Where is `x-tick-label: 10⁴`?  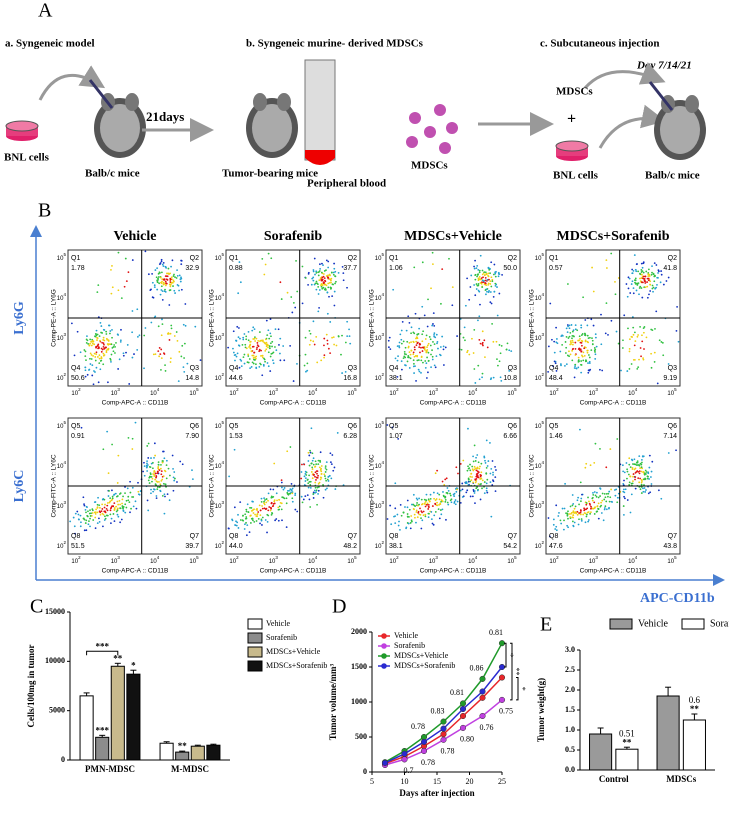 x-tick-label: 10⁴ is located at coordinates (473, 391).